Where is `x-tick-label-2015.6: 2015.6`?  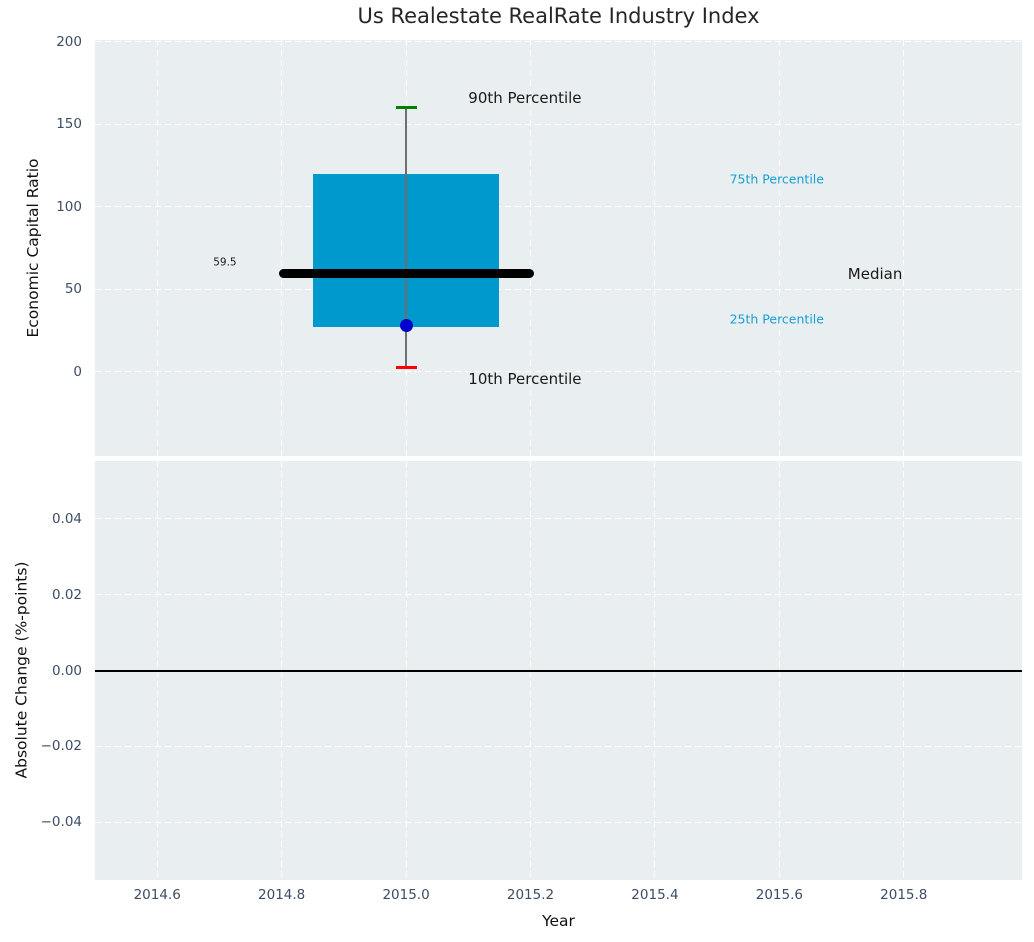 x-tick-label-2015.6: 2015.6 is located at coordinates (779, 895).